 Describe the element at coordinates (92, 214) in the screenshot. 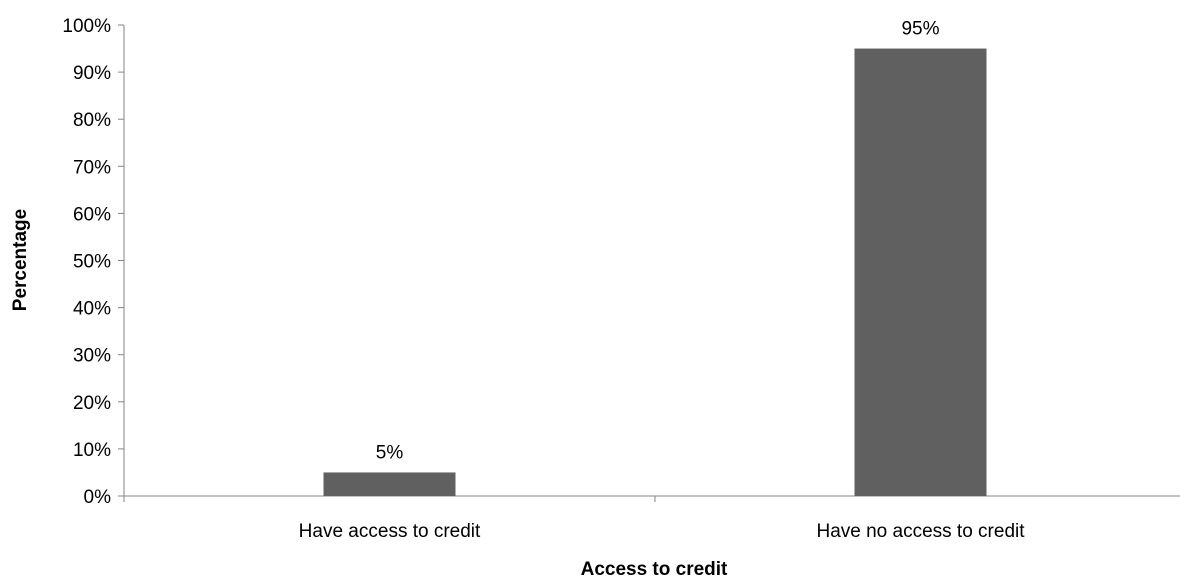

I see `y-tick-label: 60%` at that location.